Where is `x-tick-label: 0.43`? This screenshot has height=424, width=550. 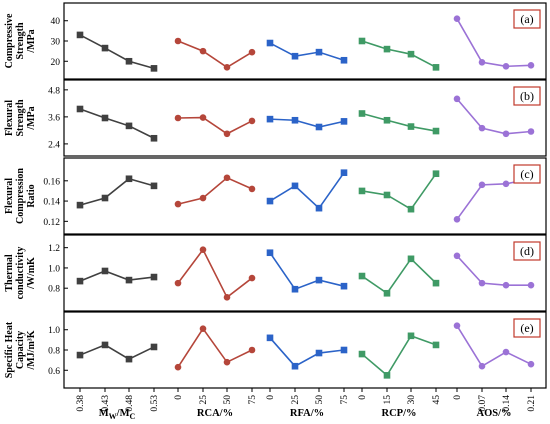 x-tick-label: 0.43 is located at coordinates (106, 403).